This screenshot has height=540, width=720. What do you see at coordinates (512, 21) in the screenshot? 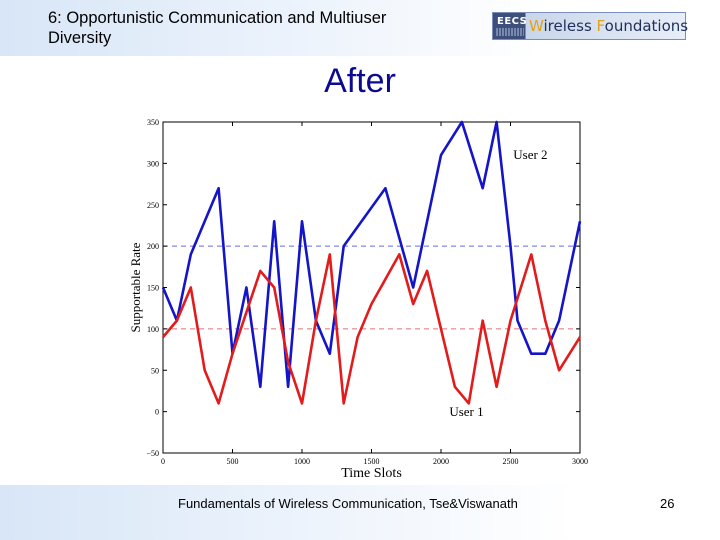
I see `logo-eecs-text: EECS` at bounding box center [512, 21].